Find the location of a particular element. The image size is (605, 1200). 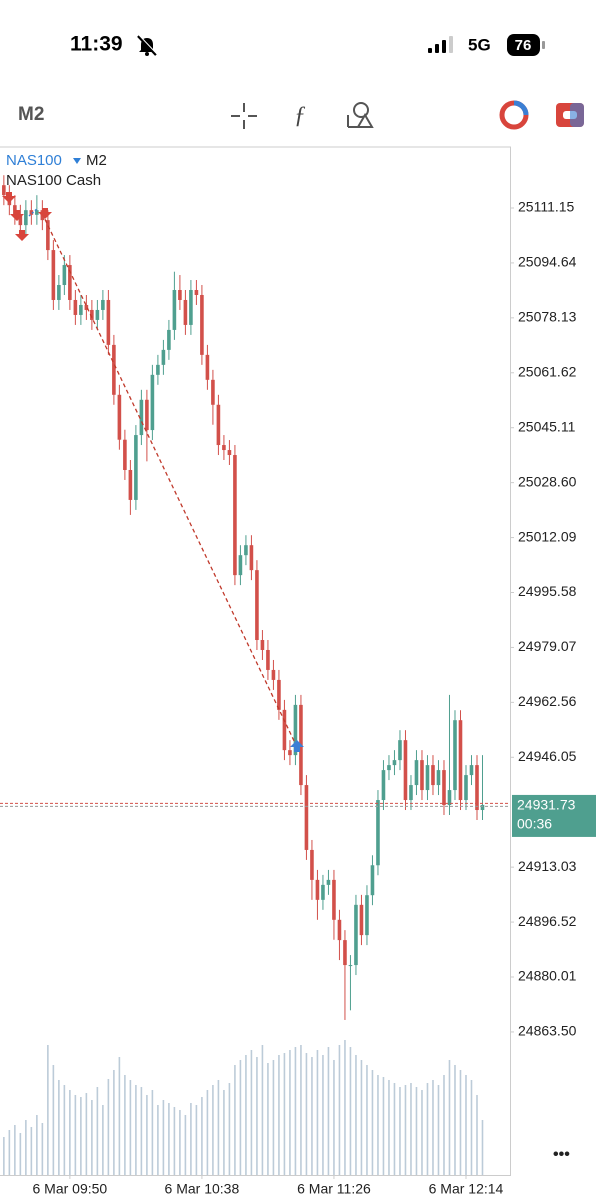

x-tick-label: 6 Mar 11:26 is located at coordinates (334, 1189).